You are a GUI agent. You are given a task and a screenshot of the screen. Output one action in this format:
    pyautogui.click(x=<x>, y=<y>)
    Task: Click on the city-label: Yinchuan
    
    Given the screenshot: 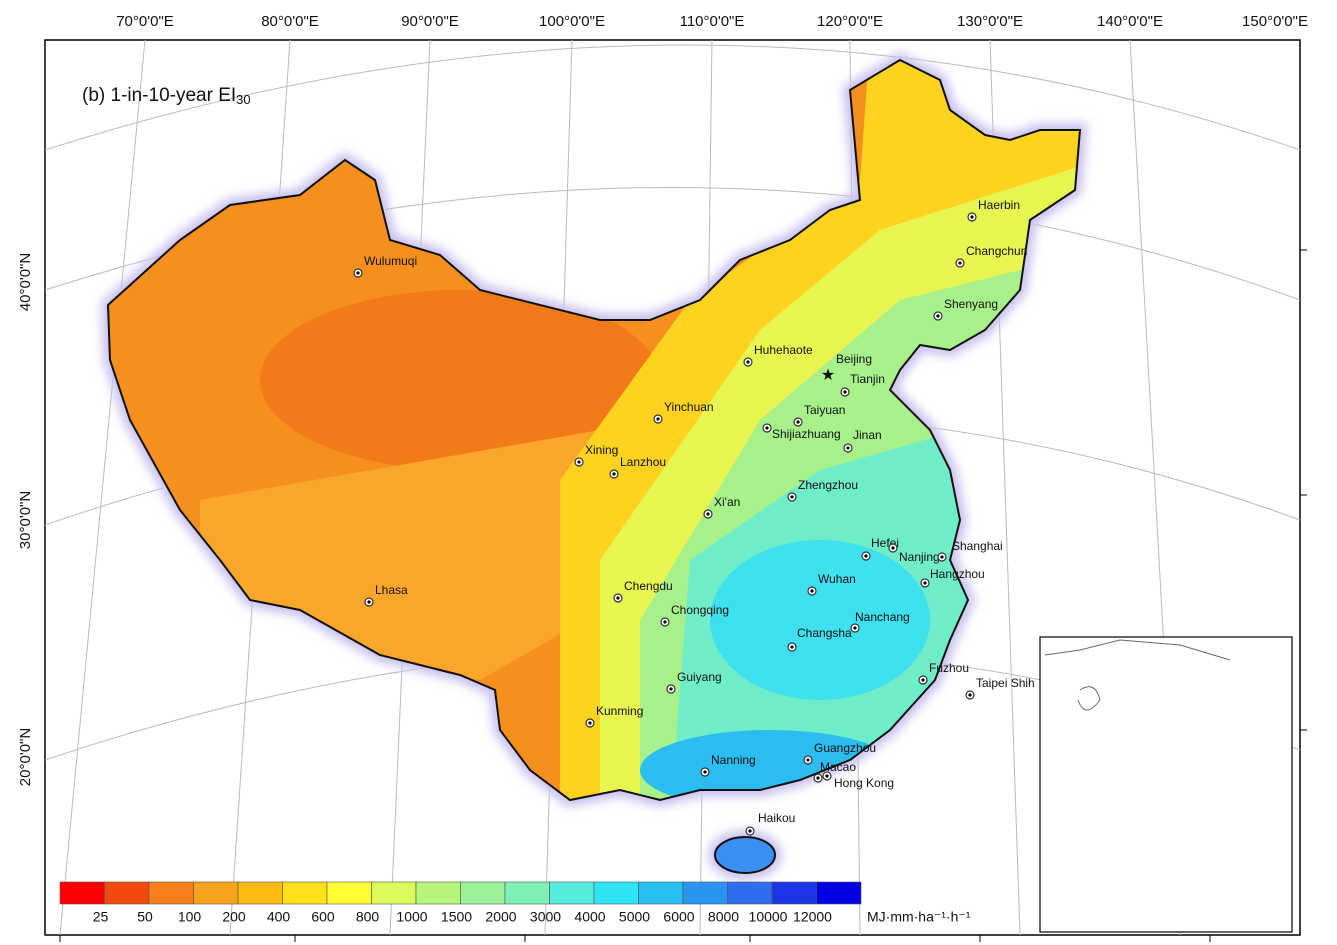 What is the action you would take?
    pyautogui.click(x=689, y=407)
    